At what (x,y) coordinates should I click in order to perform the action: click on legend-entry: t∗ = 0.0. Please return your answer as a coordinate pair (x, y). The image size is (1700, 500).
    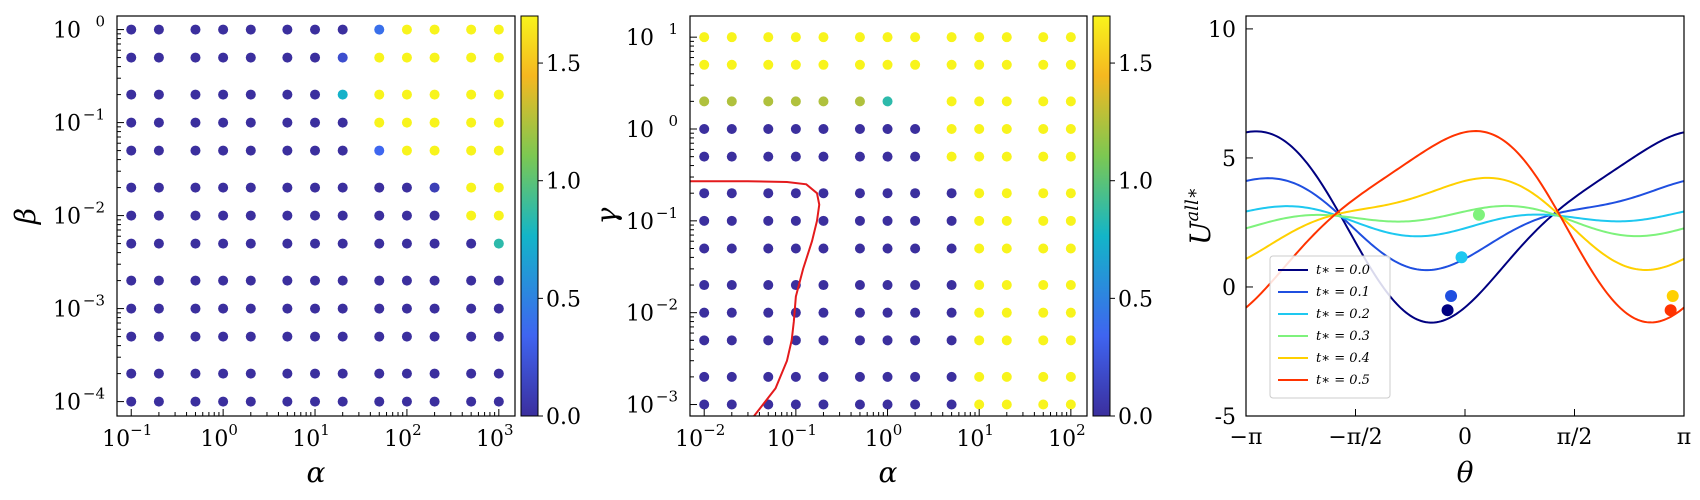
    Looking at the image, I should click on (1343, 270).